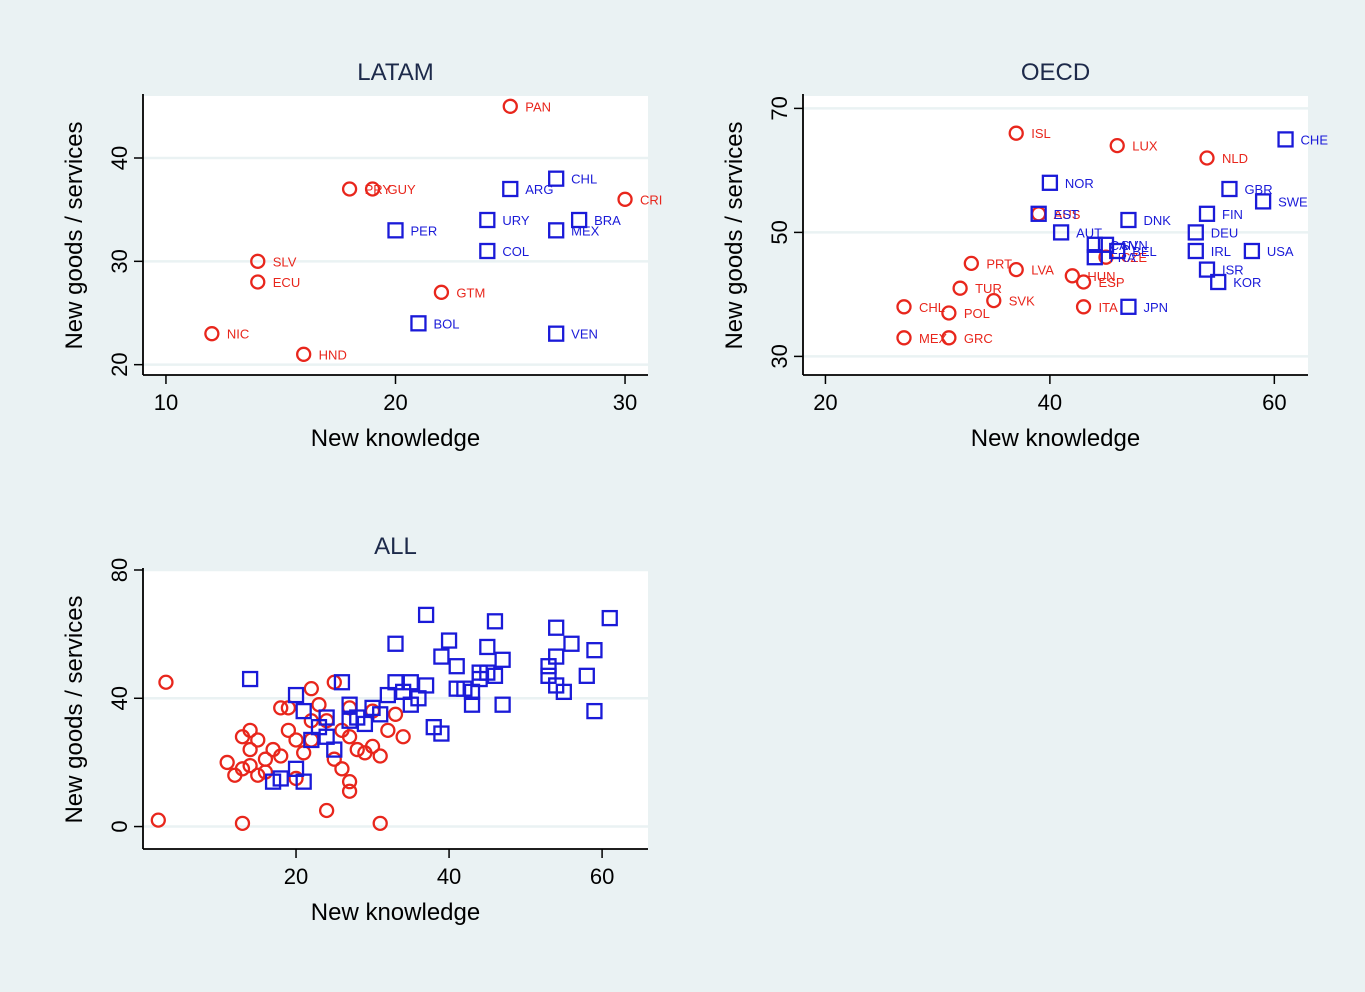 The height and width of the screenshot is (992, 1365). Describe the element at coordinates (166, 402) in the screenshot. I see `x-tick-label: 10` at that location.